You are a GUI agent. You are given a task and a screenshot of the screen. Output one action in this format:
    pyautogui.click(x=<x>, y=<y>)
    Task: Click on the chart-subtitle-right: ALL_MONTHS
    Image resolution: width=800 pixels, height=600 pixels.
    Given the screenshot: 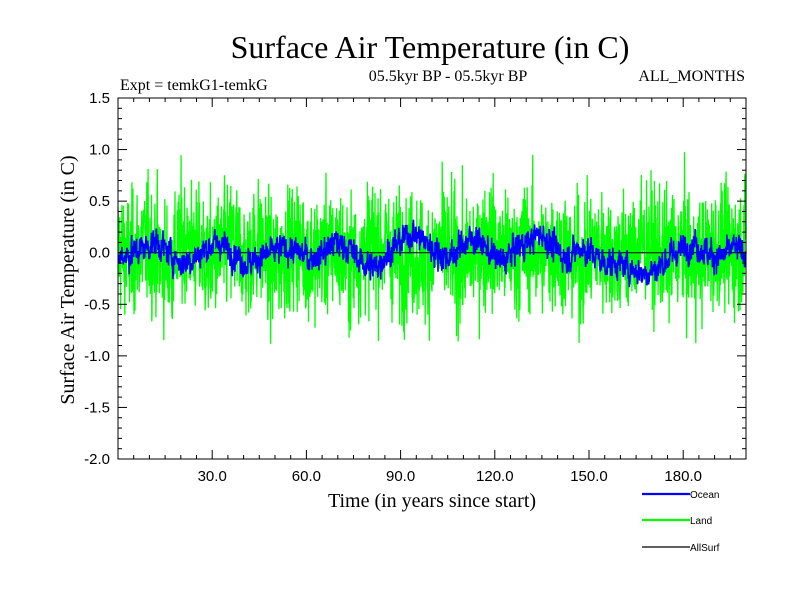 What is the action you would take?
    pyautogui.click(x=691, y=76)
    